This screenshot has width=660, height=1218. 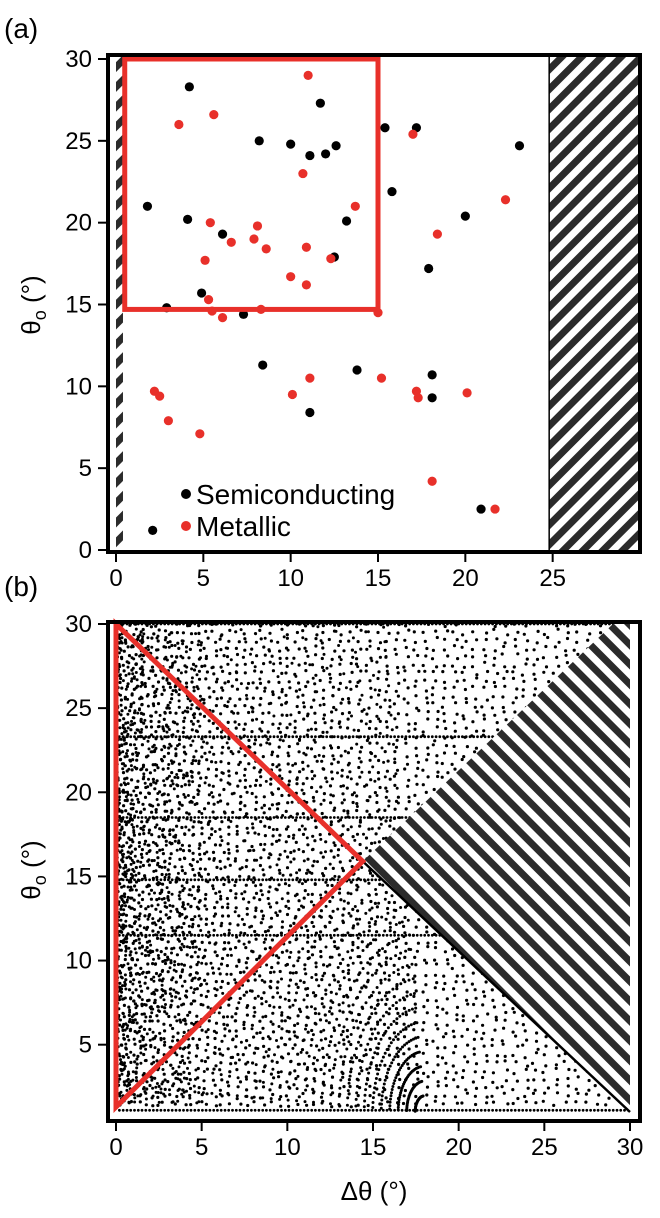 What do you see at coordinates (78, 386) in the screenshot?
I see `a-y-tick-label-2: 10` at bounding box center [78, 386].